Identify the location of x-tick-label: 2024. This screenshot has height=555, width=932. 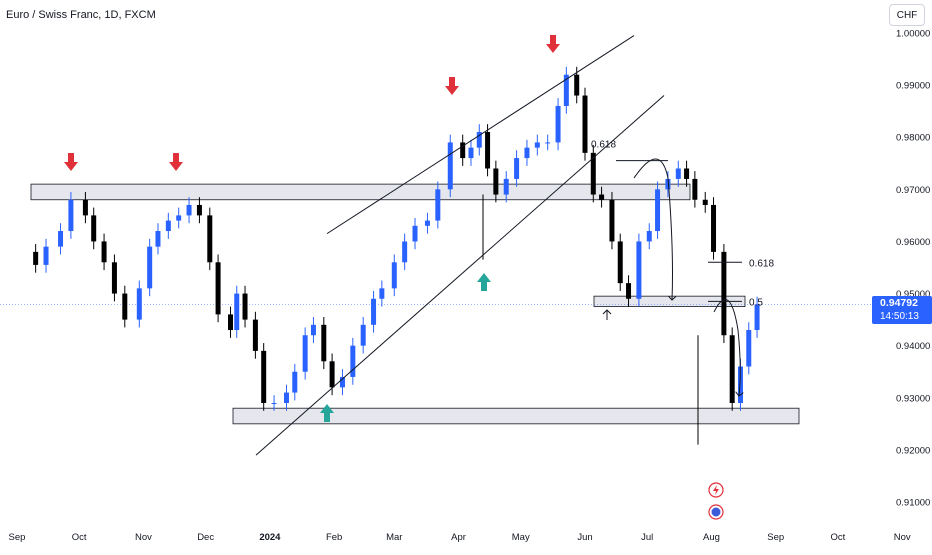
(270, 537).